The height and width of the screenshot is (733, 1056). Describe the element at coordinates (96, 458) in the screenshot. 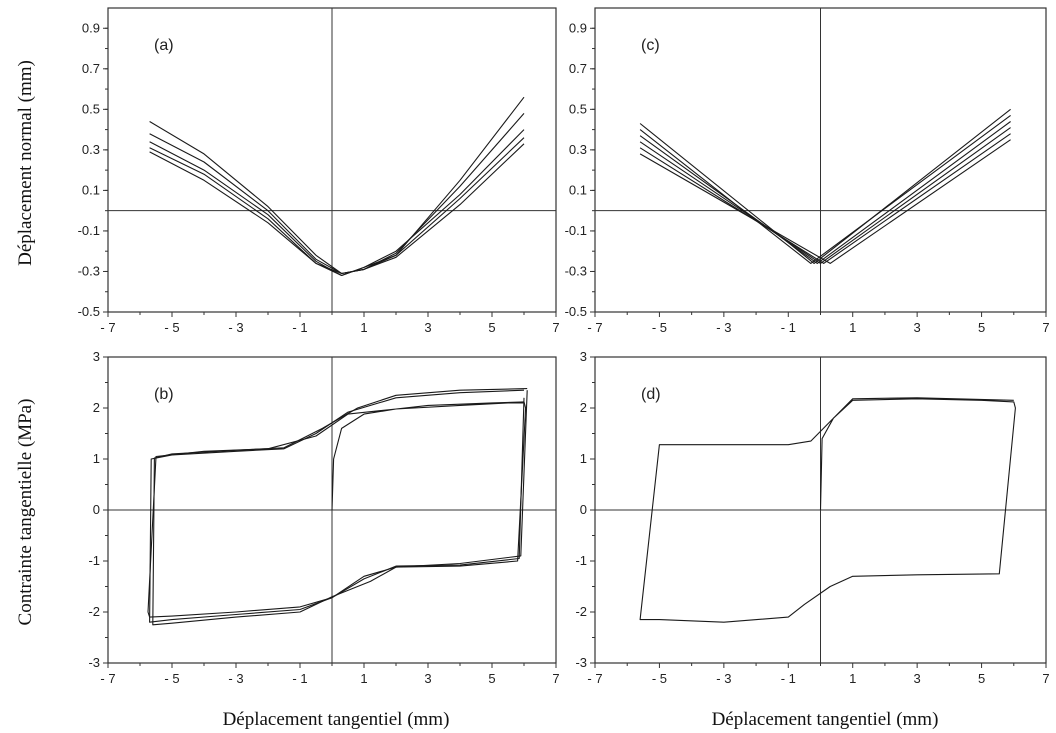

I see `panel-b-y-tick-label: 1` at that location.